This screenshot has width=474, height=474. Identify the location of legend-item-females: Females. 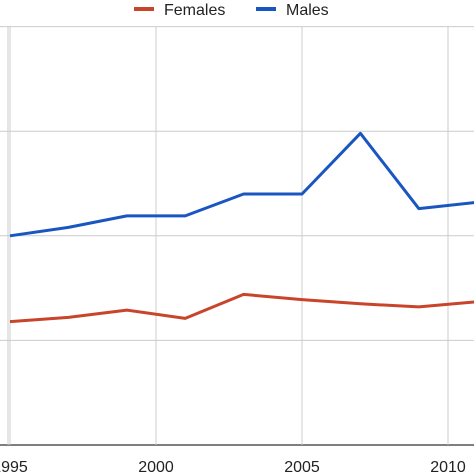
(179, 10).